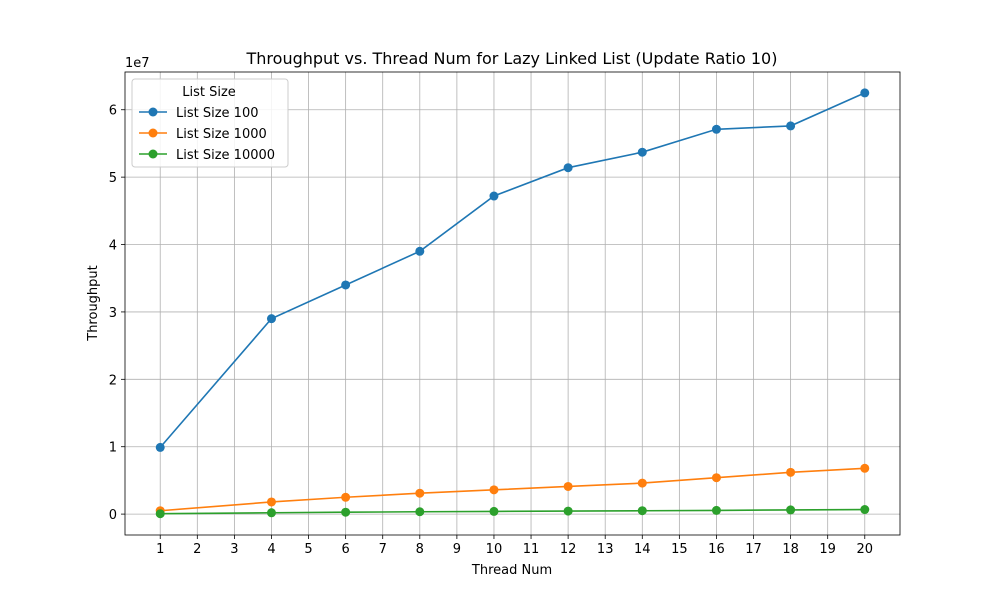 The height and width of the screenshot is (600, 1000). Describe the element at coordinates (113, 178) in the screenshot. I see `y-tick-label: 5` at that location.